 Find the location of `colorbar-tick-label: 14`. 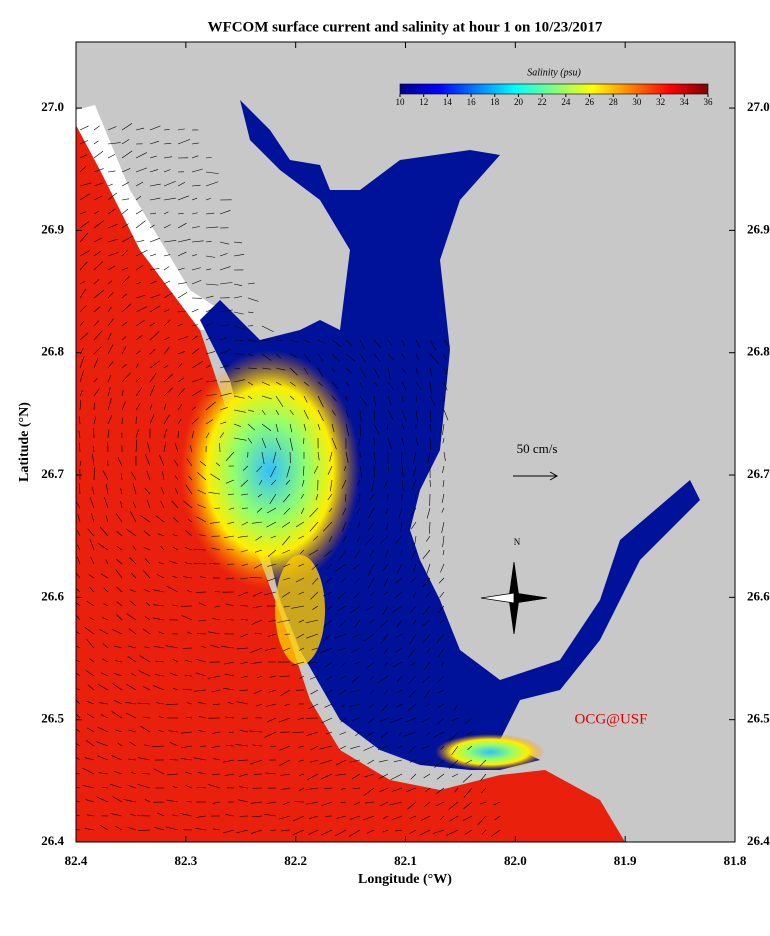

colorbar-tick-label: 14 is located at coordinates (448, 102).